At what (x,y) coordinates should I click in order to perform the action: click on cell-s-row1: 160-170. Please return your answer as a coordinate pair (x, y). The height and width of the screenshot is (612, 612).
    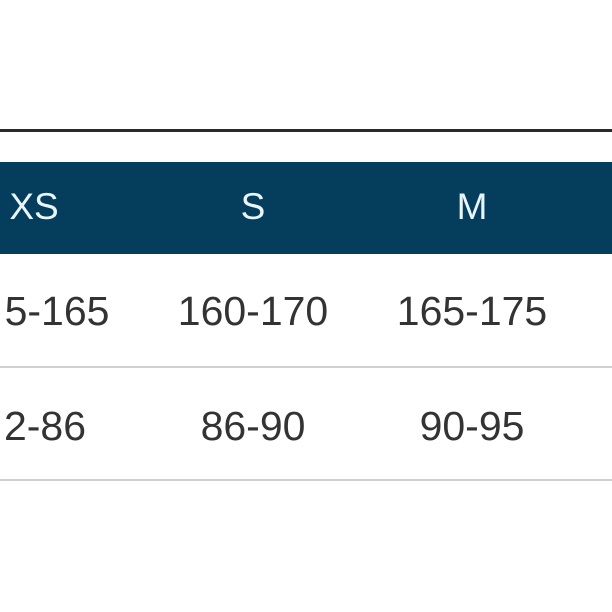
    Looking at the image, I should click on (253, 311).